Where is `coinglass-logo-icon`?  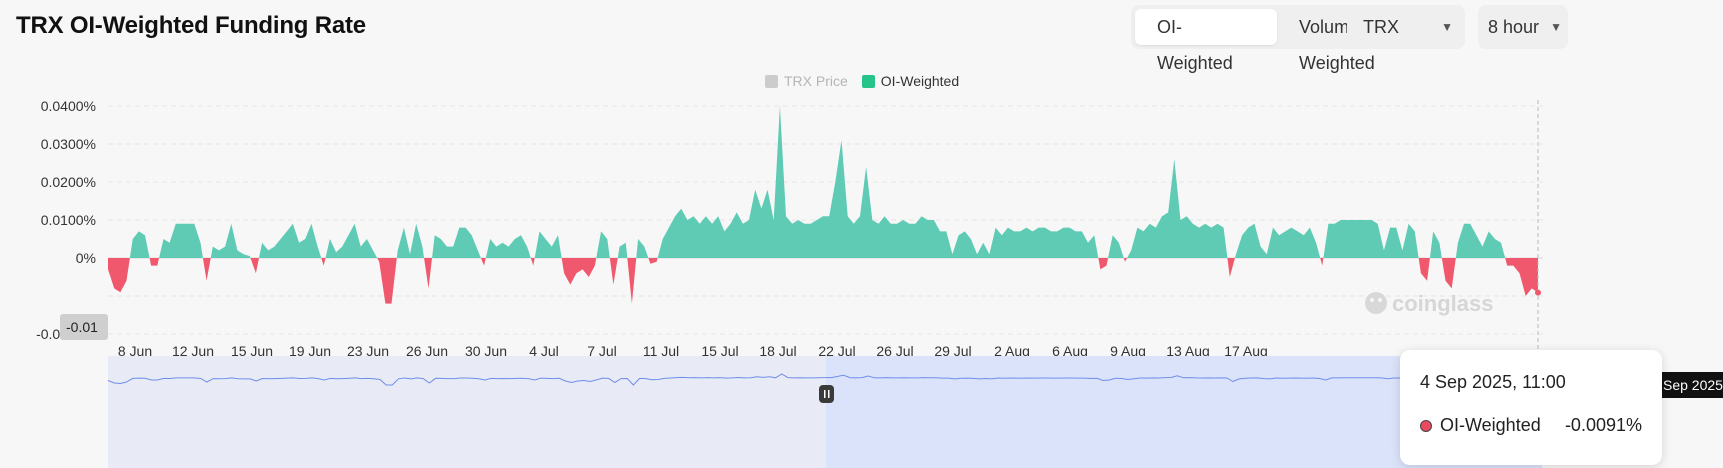 coinglass-logo-icon is located at coordinates (1376, 303).